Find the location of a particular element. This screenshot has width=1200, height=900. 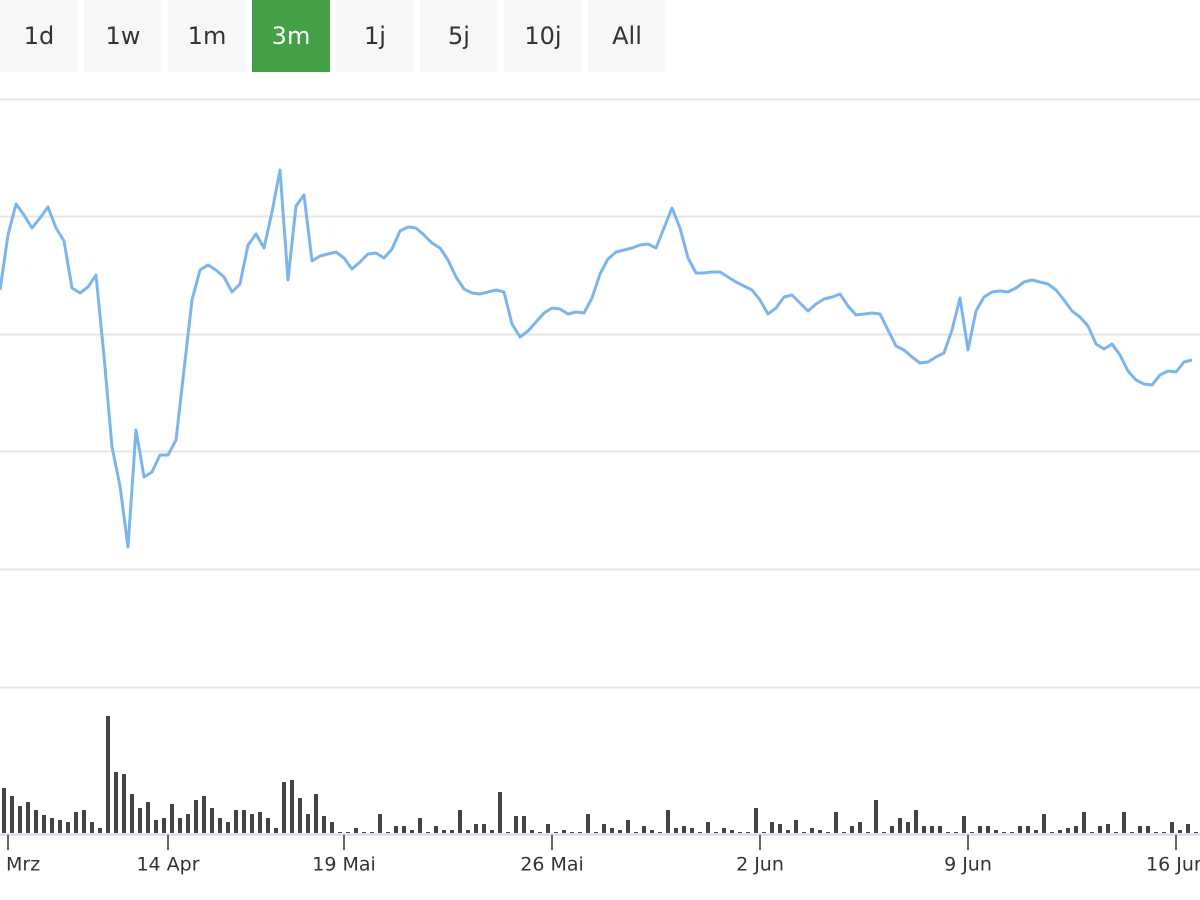

range-button: 5j is located at coordinates (459, 36).